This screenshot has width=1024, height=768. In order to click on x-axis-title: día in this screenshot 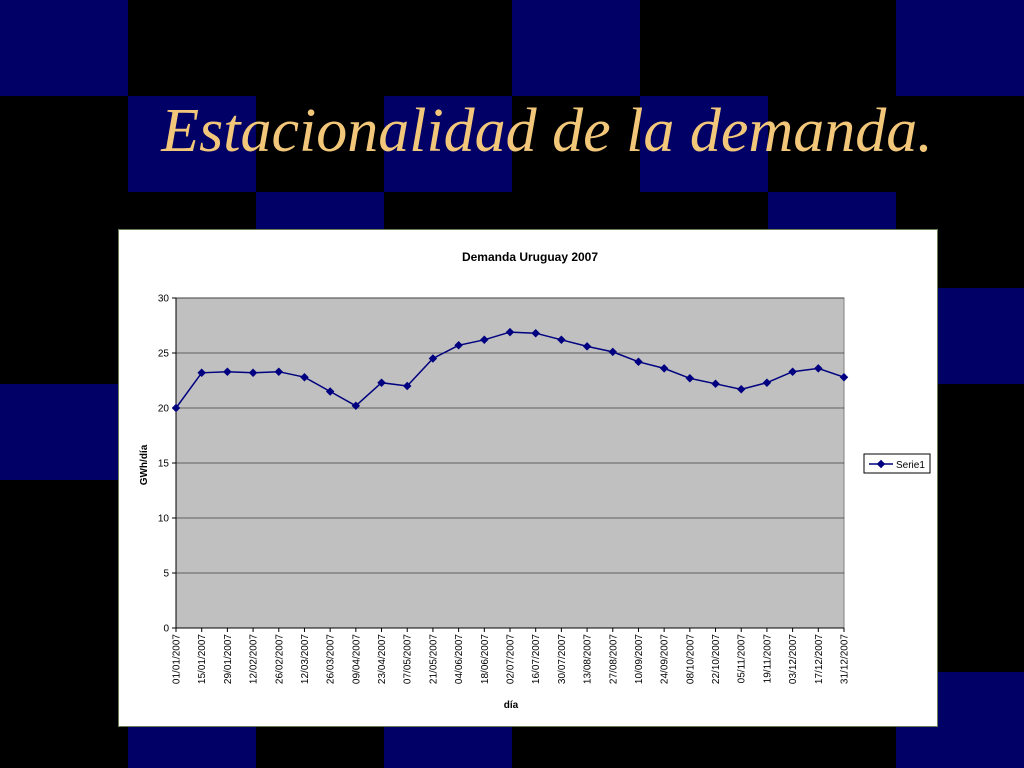, I will do `click(511, 705)`.